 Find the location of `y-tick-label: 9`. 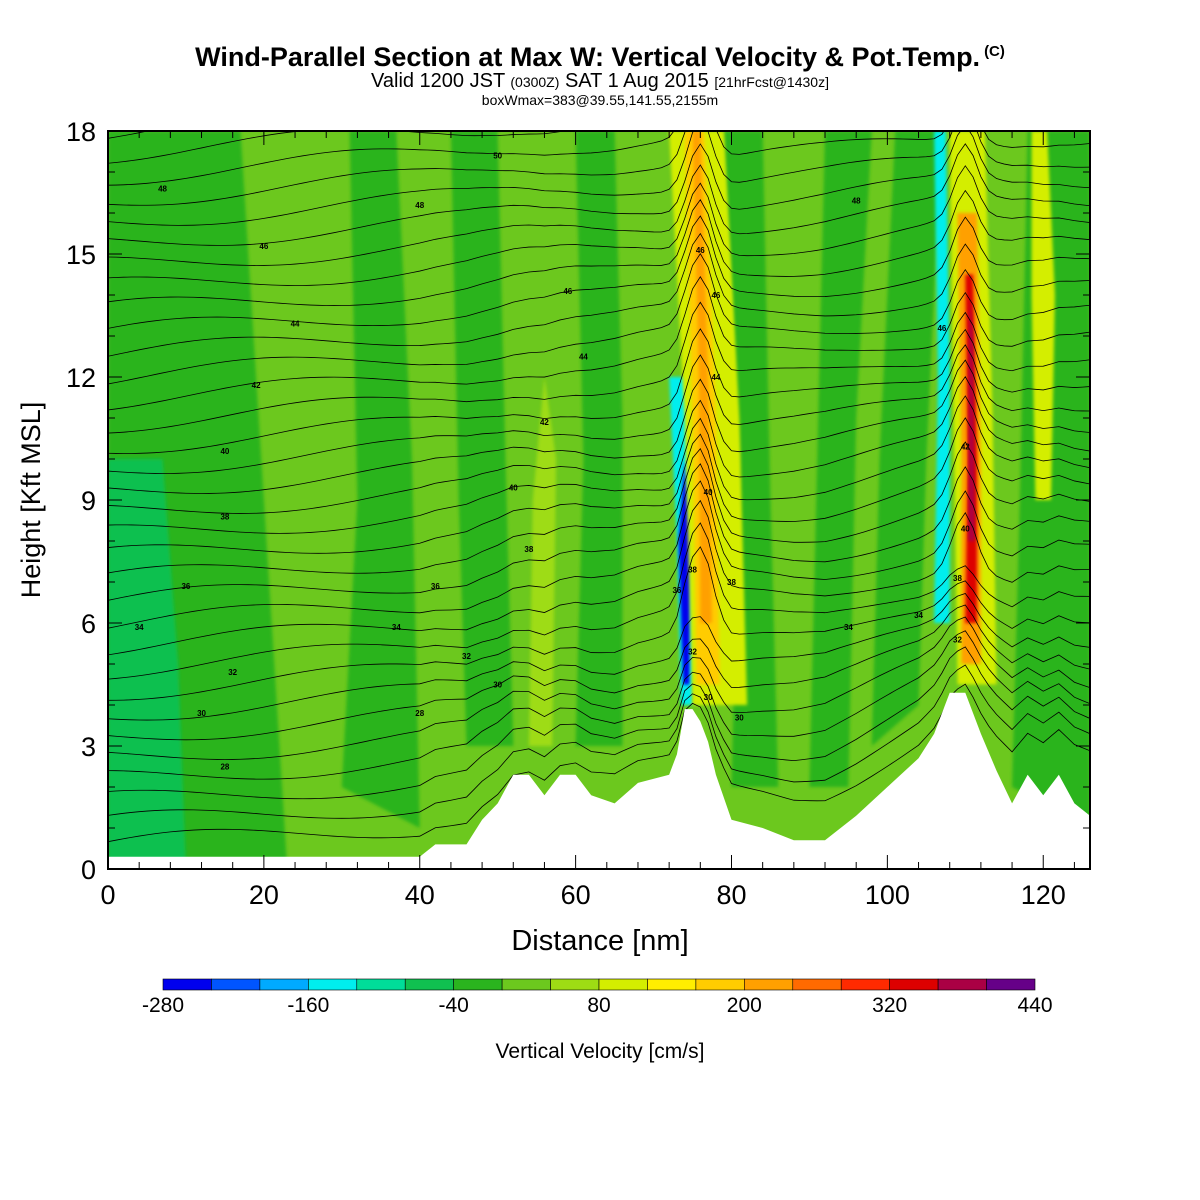

y-tick-label: 9 is located at coordinates (88, 501).